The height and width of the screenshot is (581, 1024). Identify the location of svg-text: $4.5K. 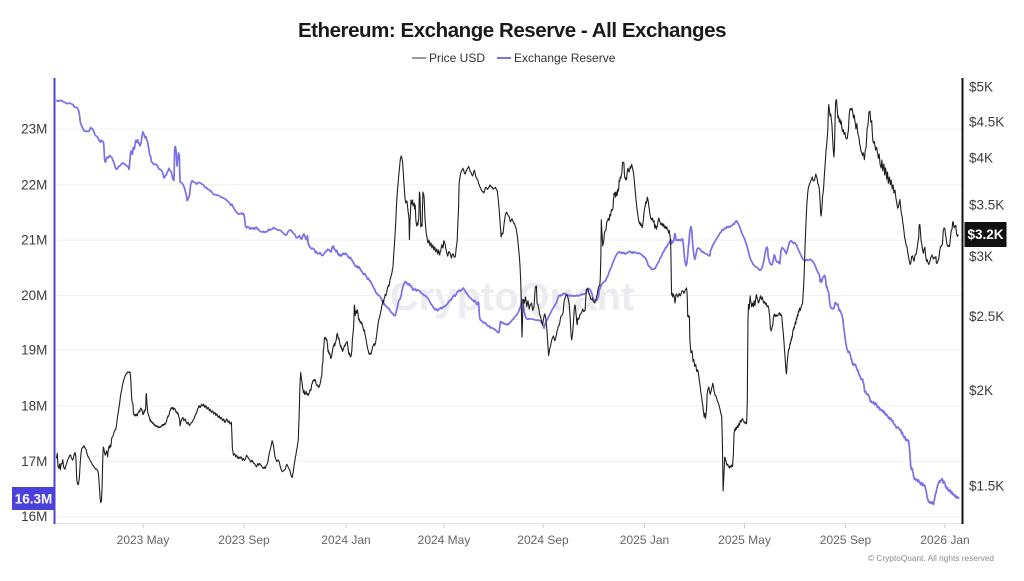
(986, 121).